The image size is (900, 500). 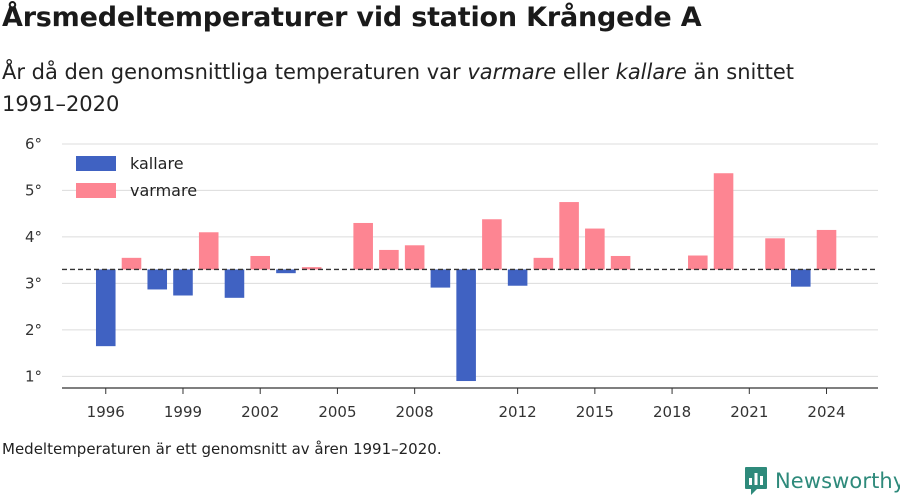 What do you see at coordinates (183, 412) in the screenshot?
I see `x-tick-label: 1999` at bounding box center [183, 412].